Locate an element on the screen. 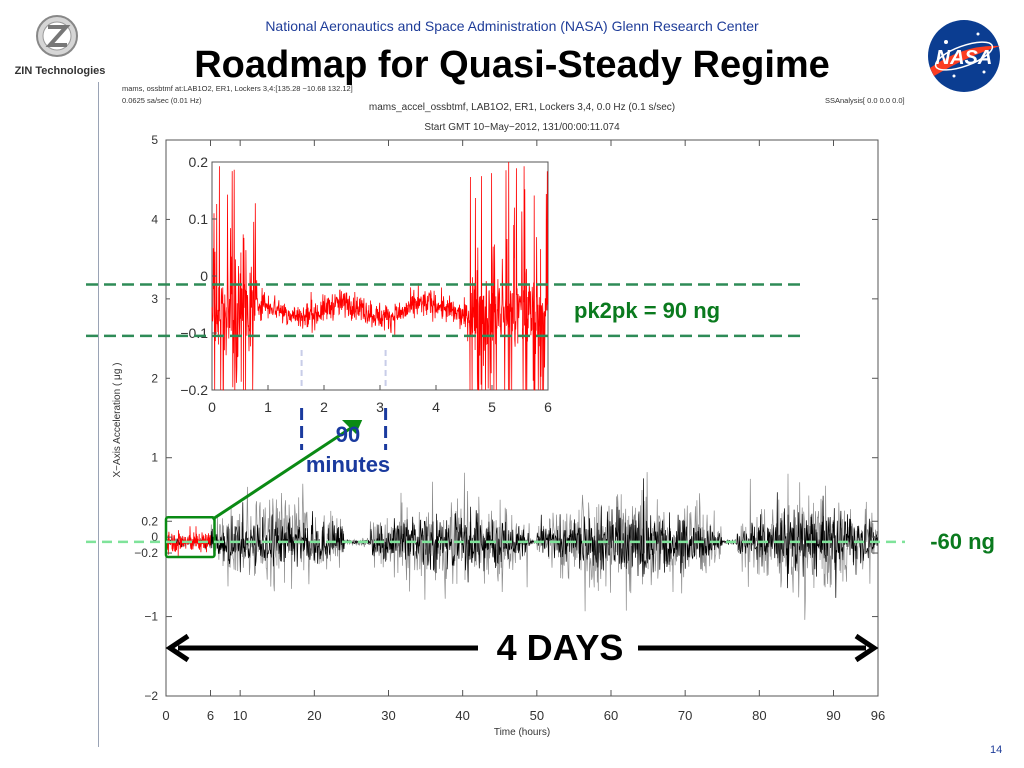 The width and height of the screenshot is (1024, 768). nasa-logo: NASA is located at coordinates (964, 56).